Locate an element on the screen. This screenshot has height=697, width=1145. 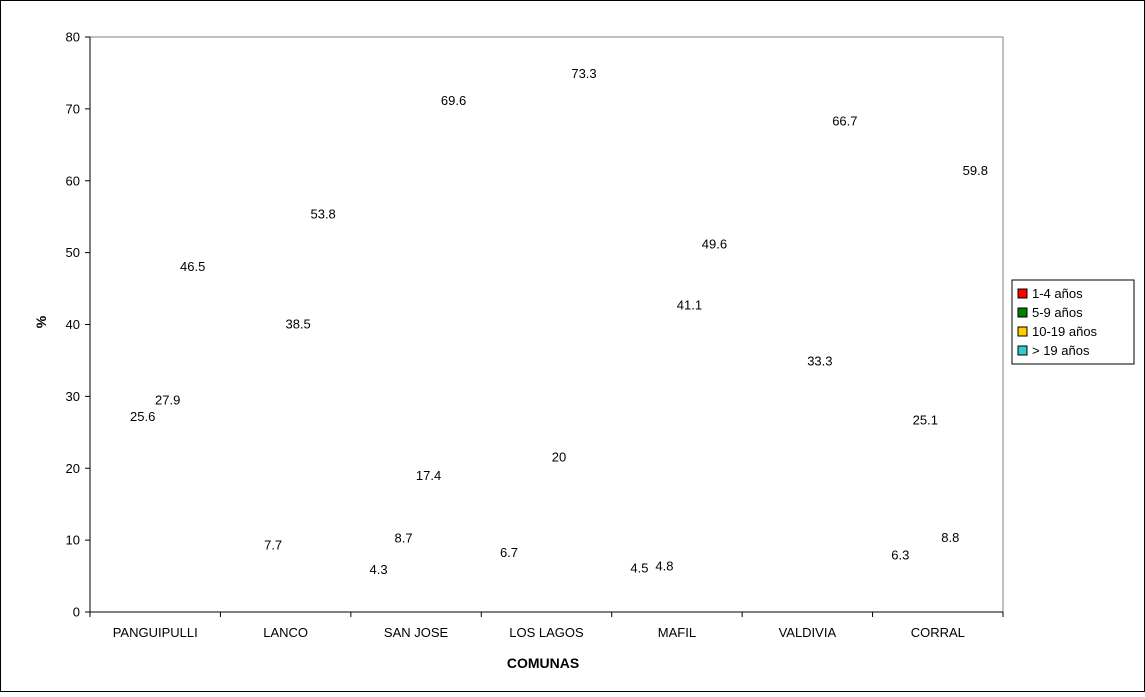
x-axis-title: COMUNAS is located at coordinates (543, 663).